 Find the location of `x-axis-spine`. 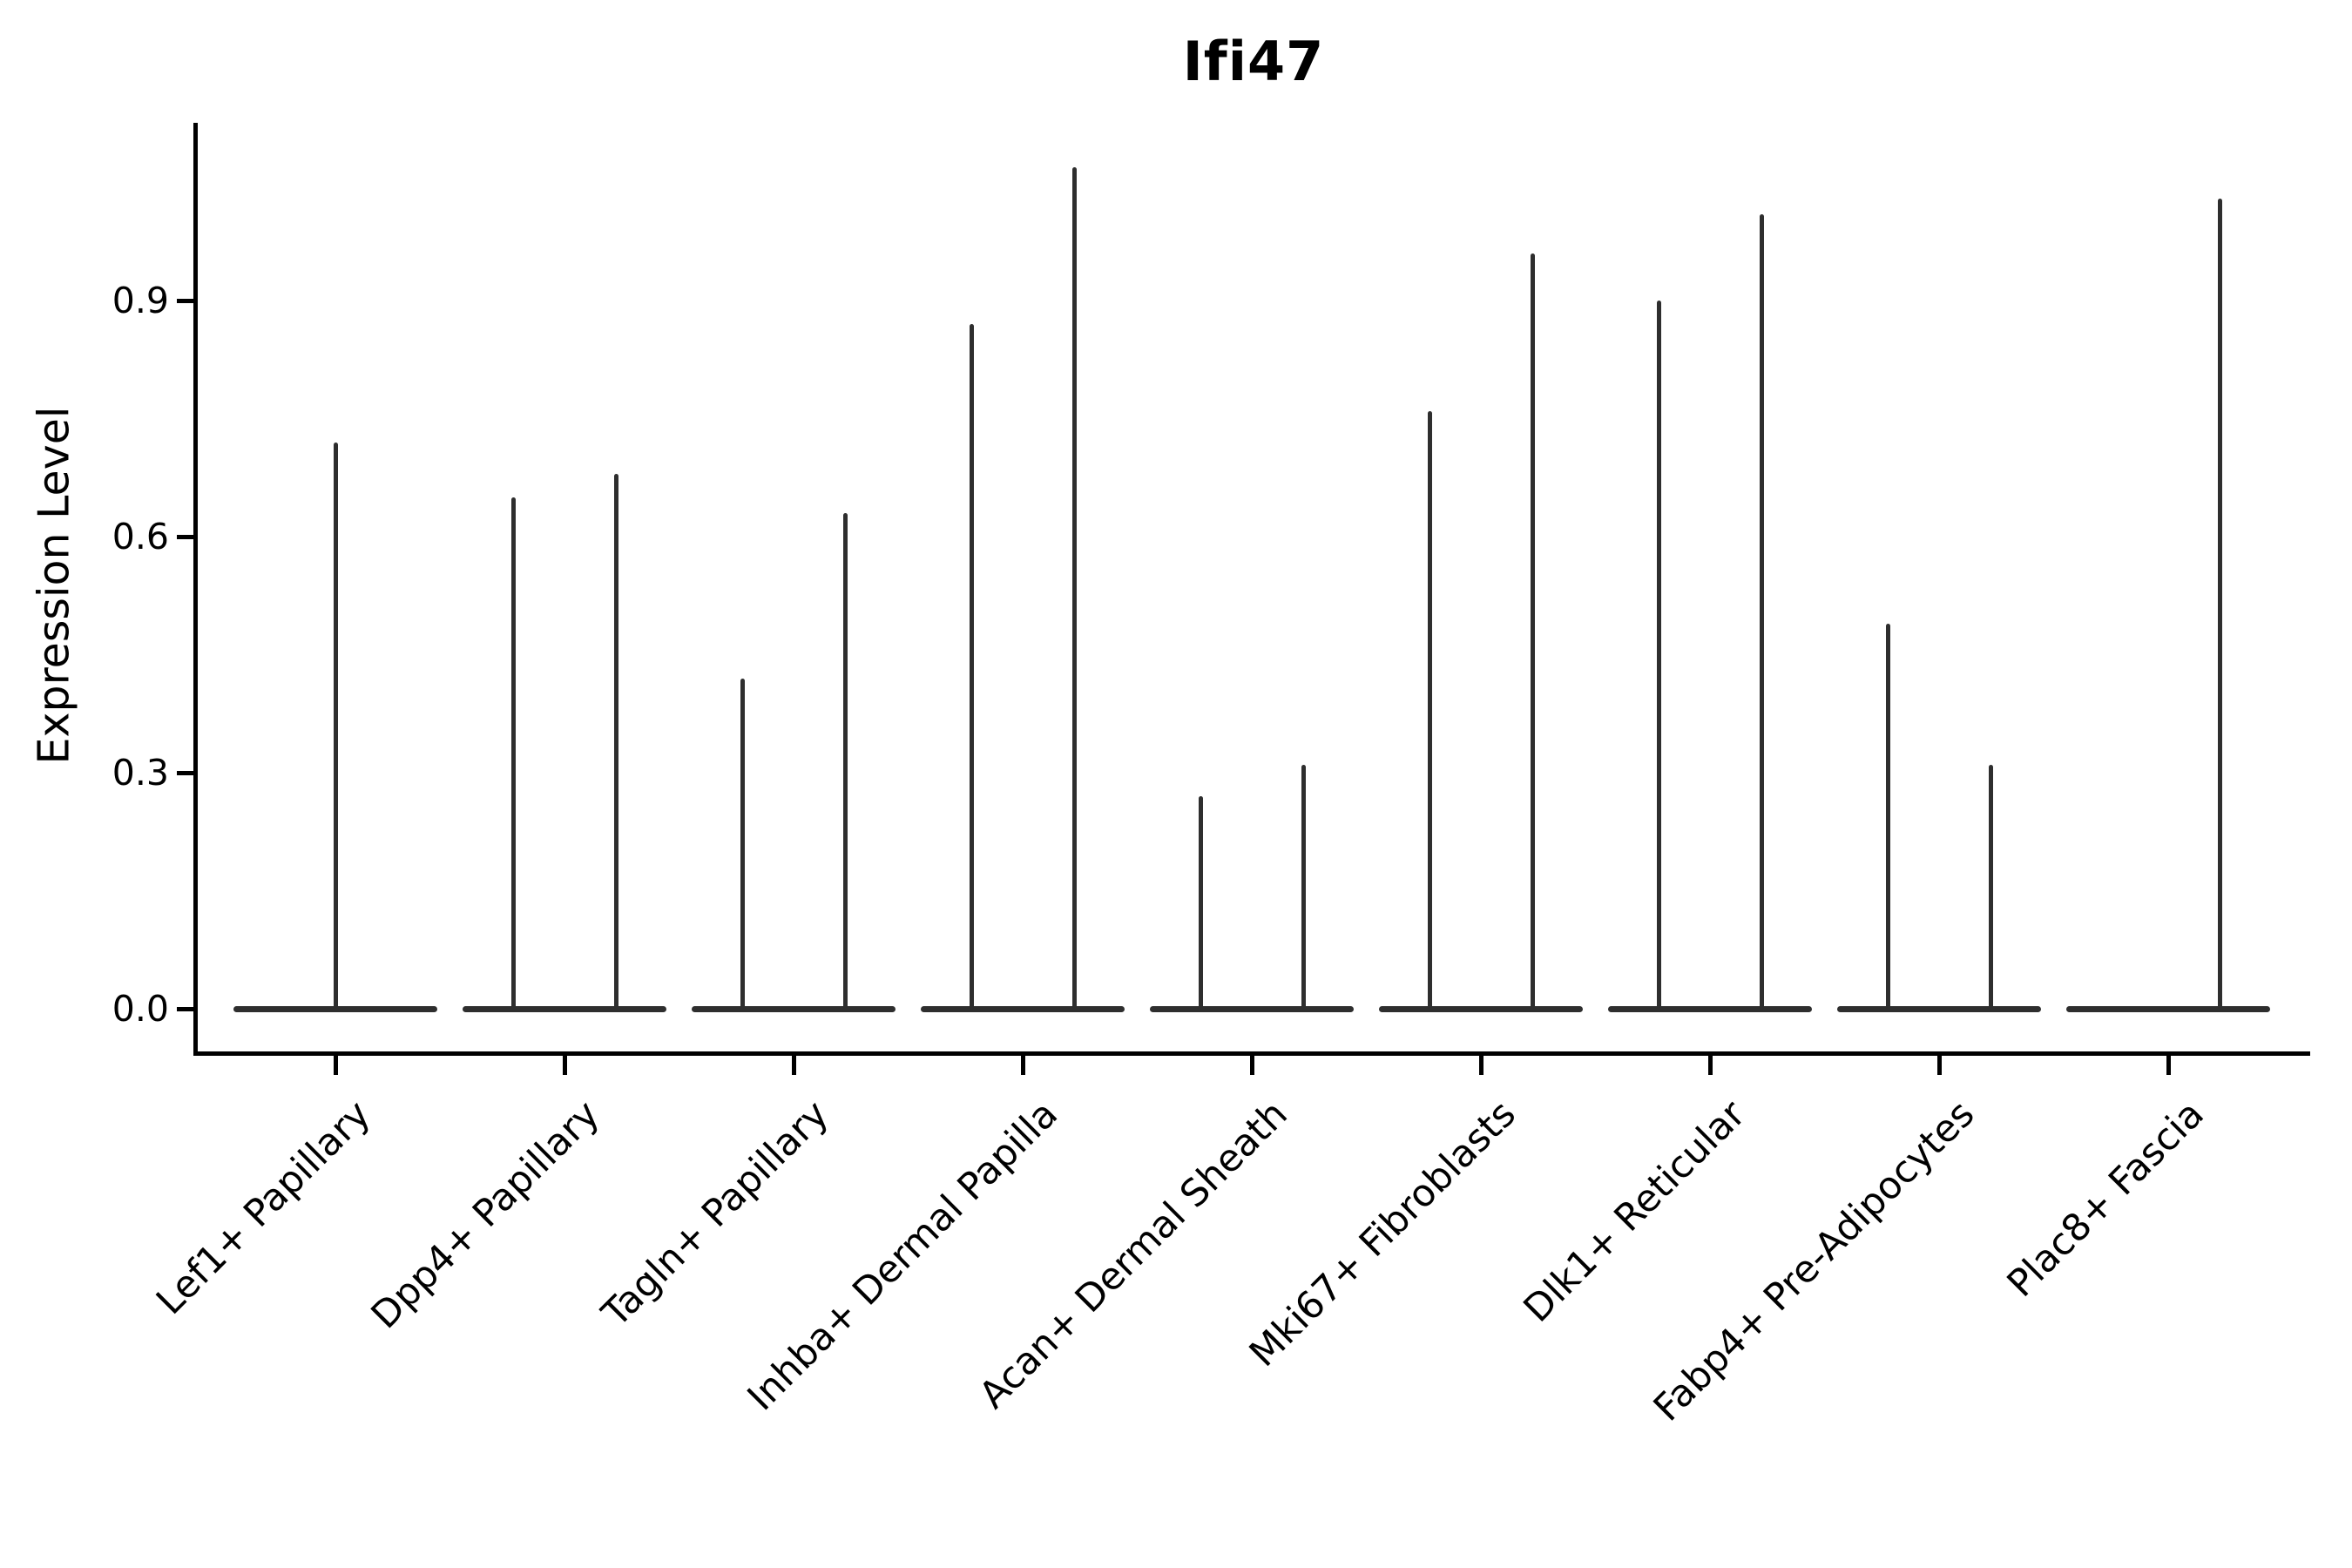

x-axis-spine is located at coordinates (1251, 1054).